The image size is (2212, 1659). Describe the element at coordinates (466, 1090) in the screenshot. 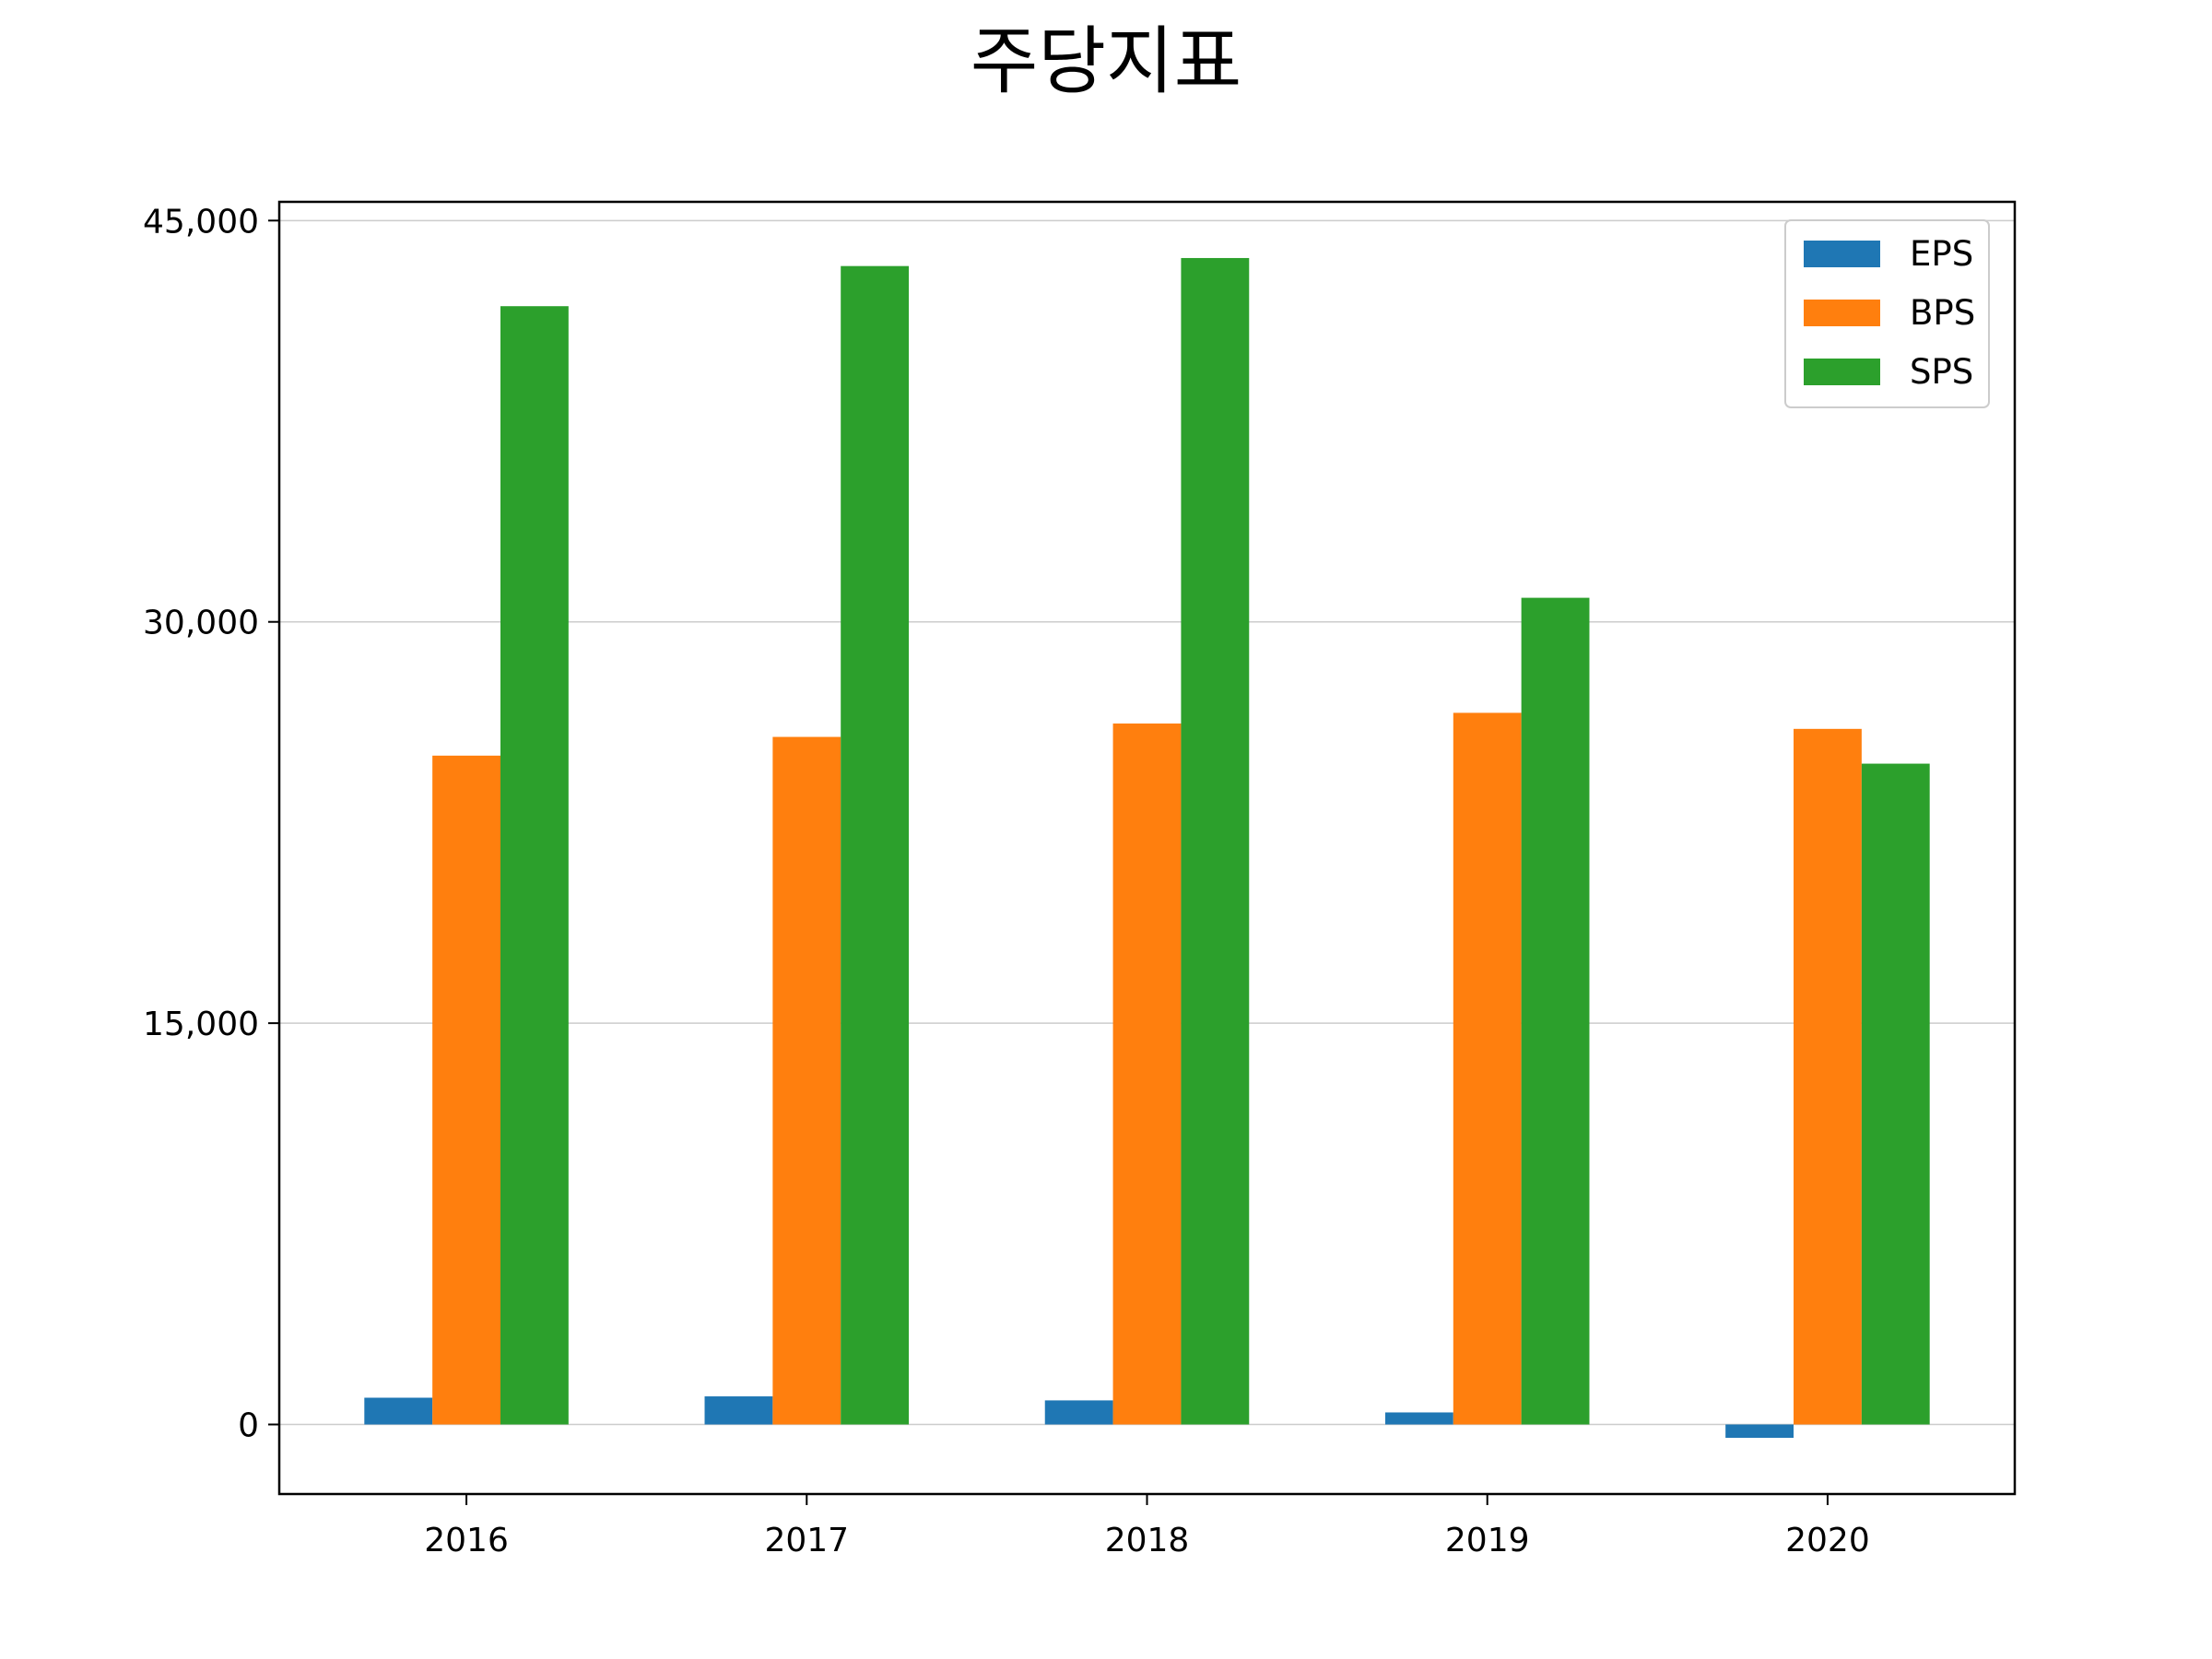

I see `bar-bps-2016` at that location.